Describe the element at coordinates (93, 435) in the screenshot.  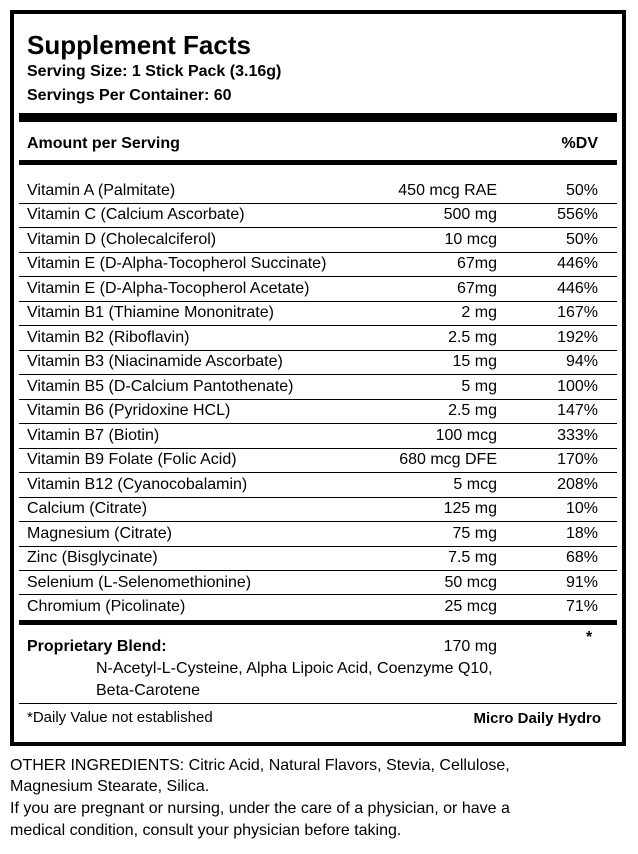
I see `nutrient-name: Vitamin B7 (Biotin)` at that location.